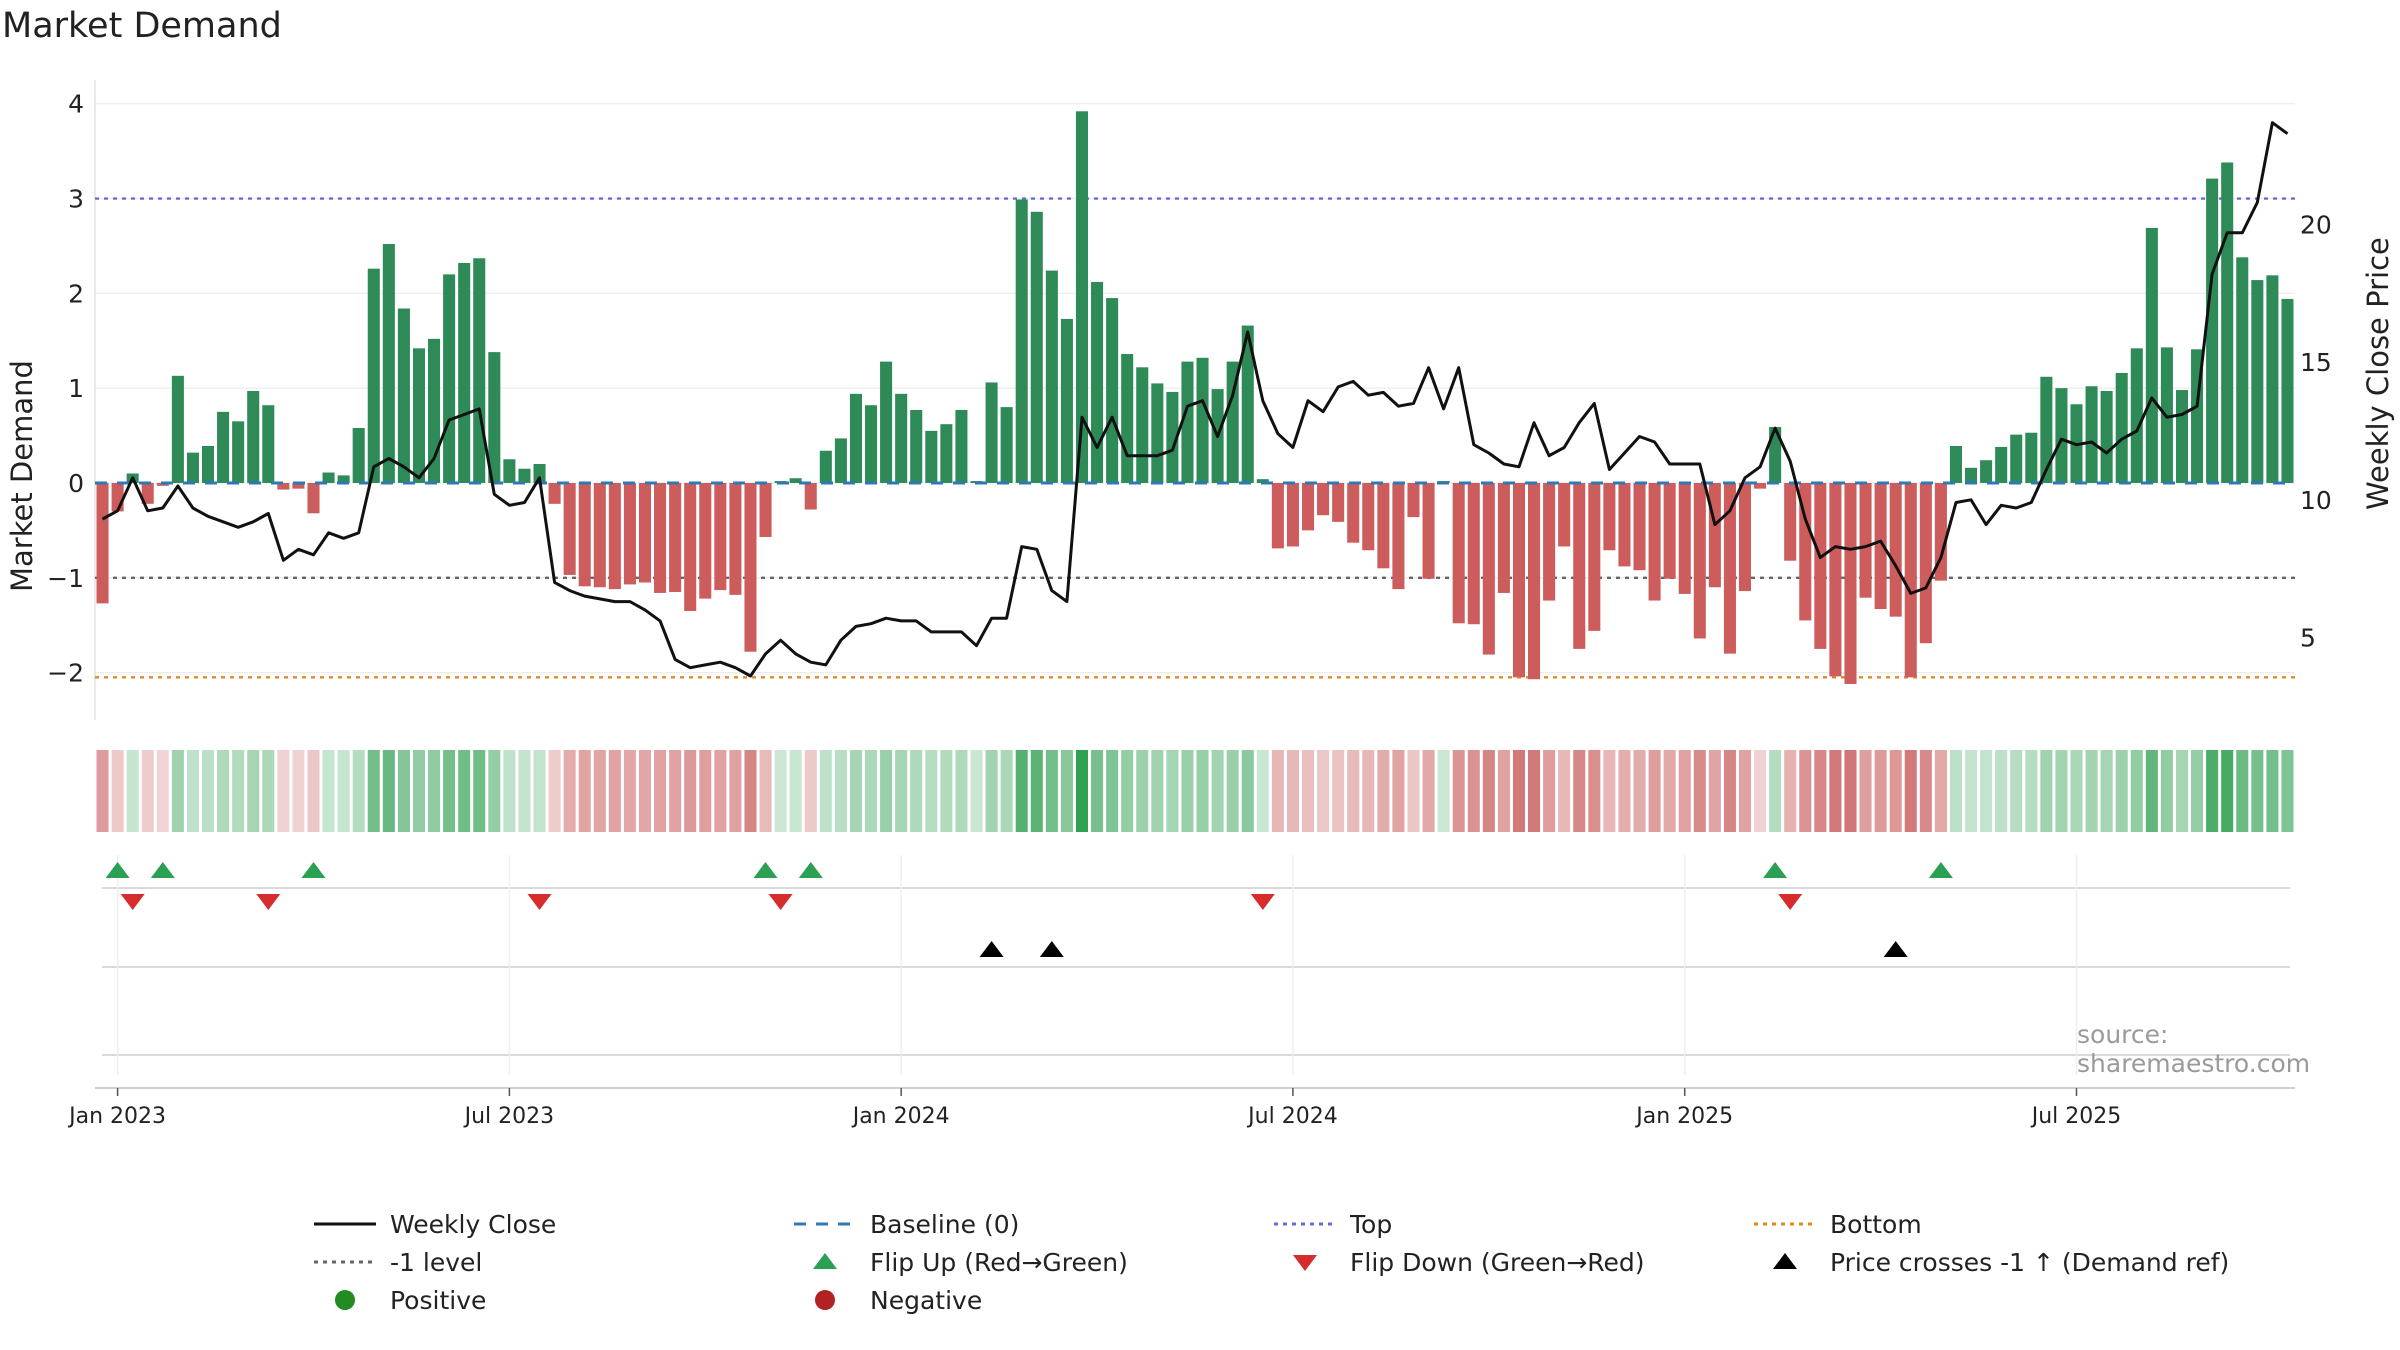 The width and height of the screenshot is (2400, 1350). I want to click on legend-item-flipdown: Flip Down (Green→Red), so click(1457, 1262).